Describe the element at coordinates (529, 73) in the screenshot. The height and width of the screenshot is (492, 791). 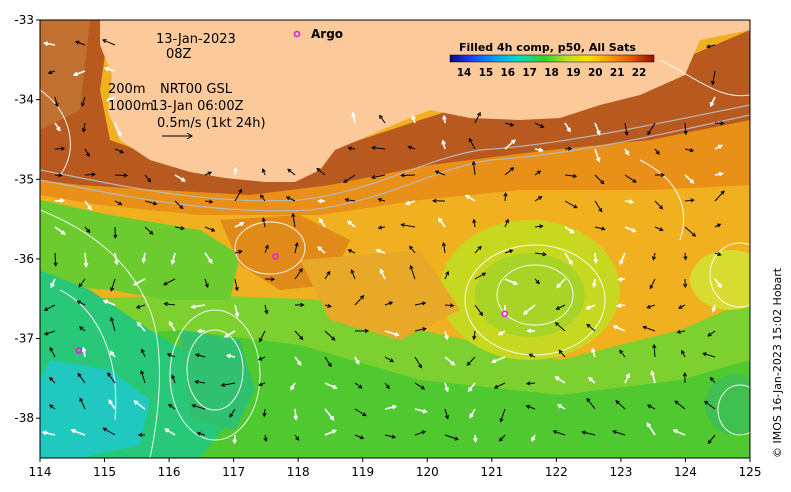
I see `colorbar-tick-label: 17` at that location.